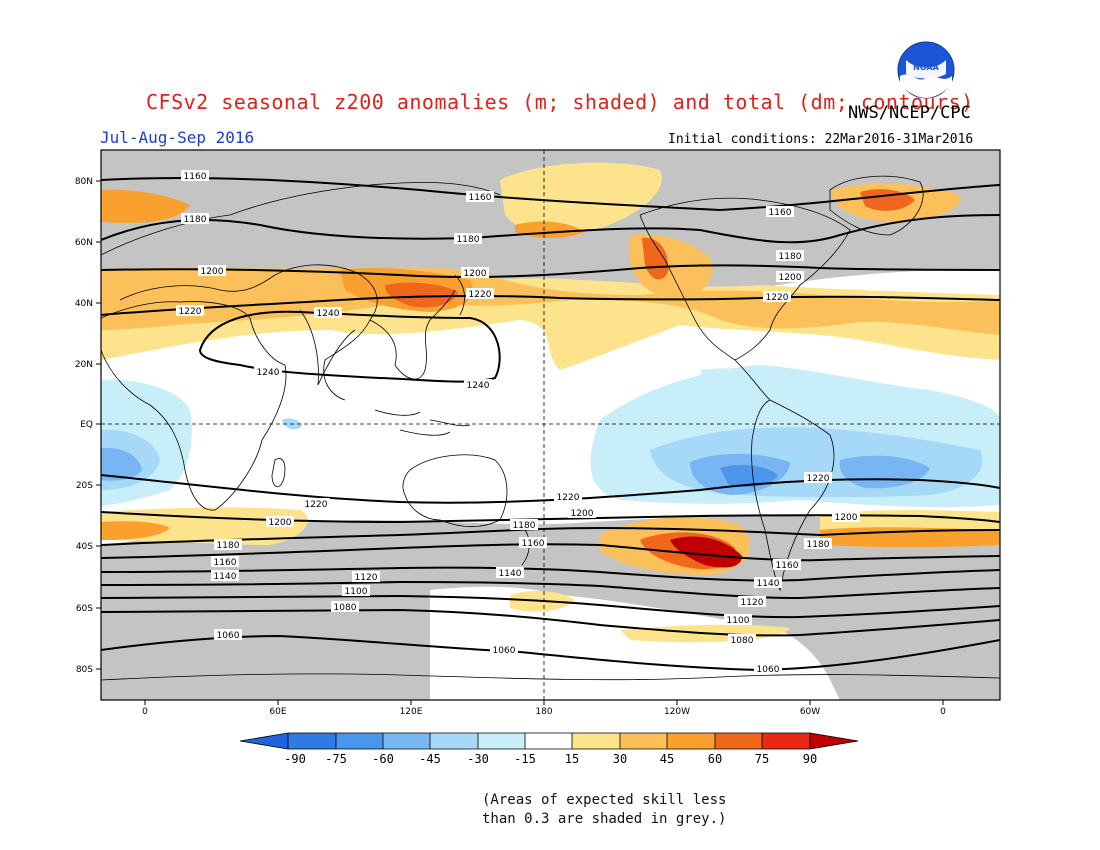 This screenshot has width=1100, height=850. I want to click on colorbar-label: -30, so click(478, 759).